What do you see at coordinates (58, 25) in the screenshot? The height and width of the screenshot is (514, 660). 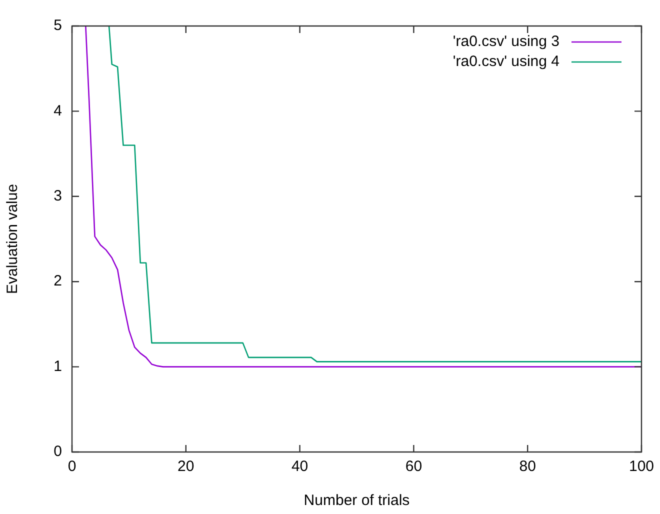 I see `y-tick-label: 5` at bounding box center [58, 25].